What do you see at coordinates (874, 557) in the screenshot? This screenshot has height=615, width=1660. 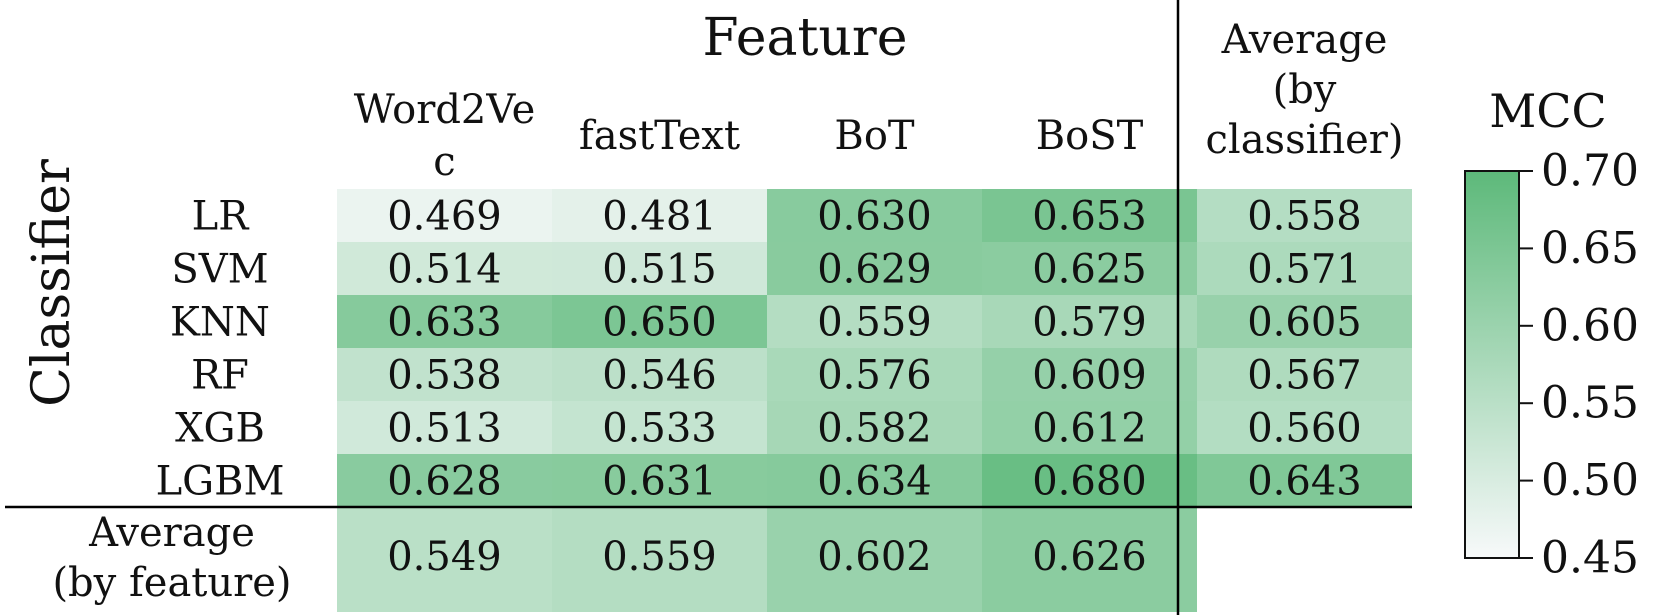 I see `avg-by-feature-value: 0.602` at bounding box center [874, 557].